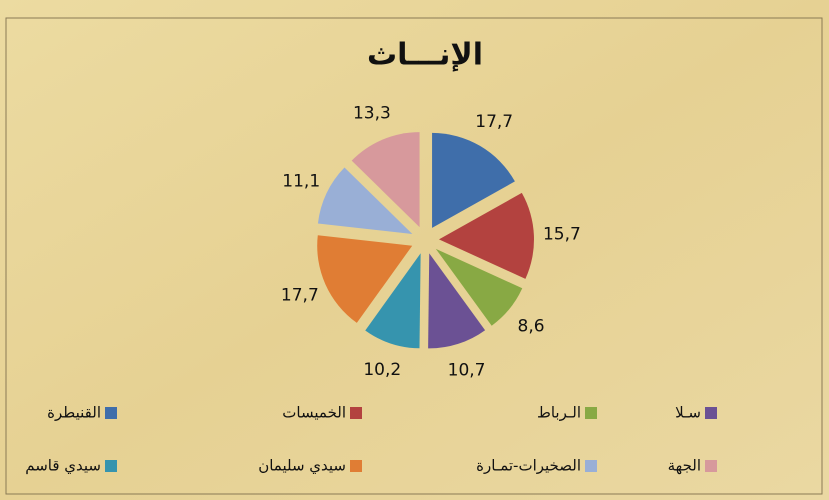 This screenshot has height=500, width=829. What do you see at coordinates (562, 234) in the screenshot?
I see `data-label: 15,7` at bounding box center [562, 234].